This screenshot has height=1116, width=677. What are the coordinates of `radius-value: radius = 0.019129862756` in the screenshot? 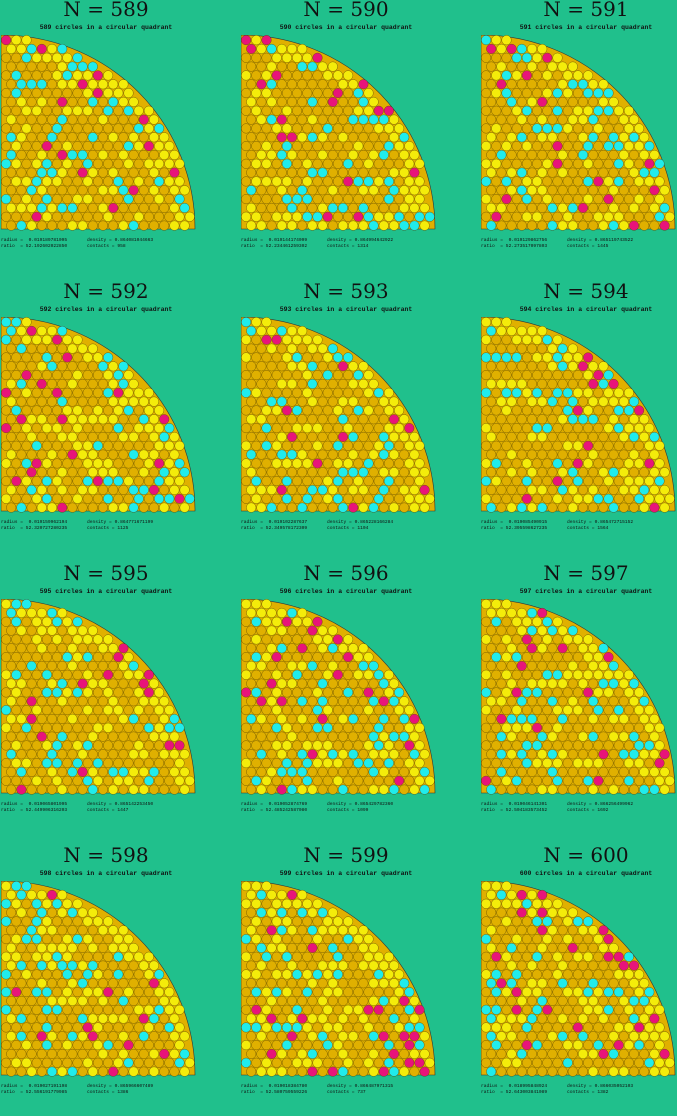 It's located at (514, 240).